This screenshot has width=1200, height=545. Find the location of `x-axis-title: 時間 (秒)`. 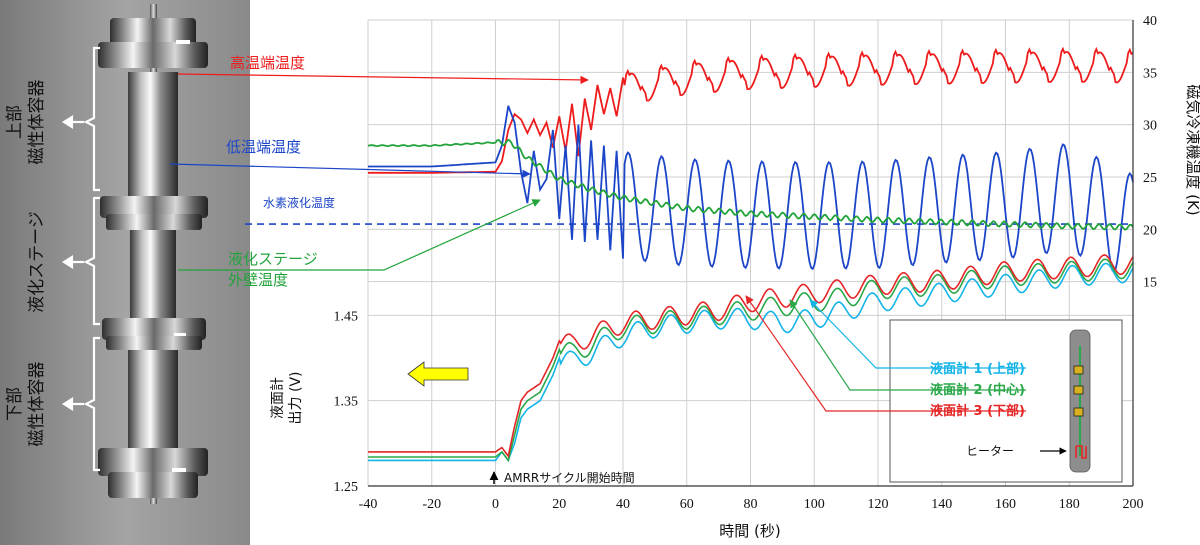

x-axis-title: 時間 (秒) is located at coordinates (749, 531).